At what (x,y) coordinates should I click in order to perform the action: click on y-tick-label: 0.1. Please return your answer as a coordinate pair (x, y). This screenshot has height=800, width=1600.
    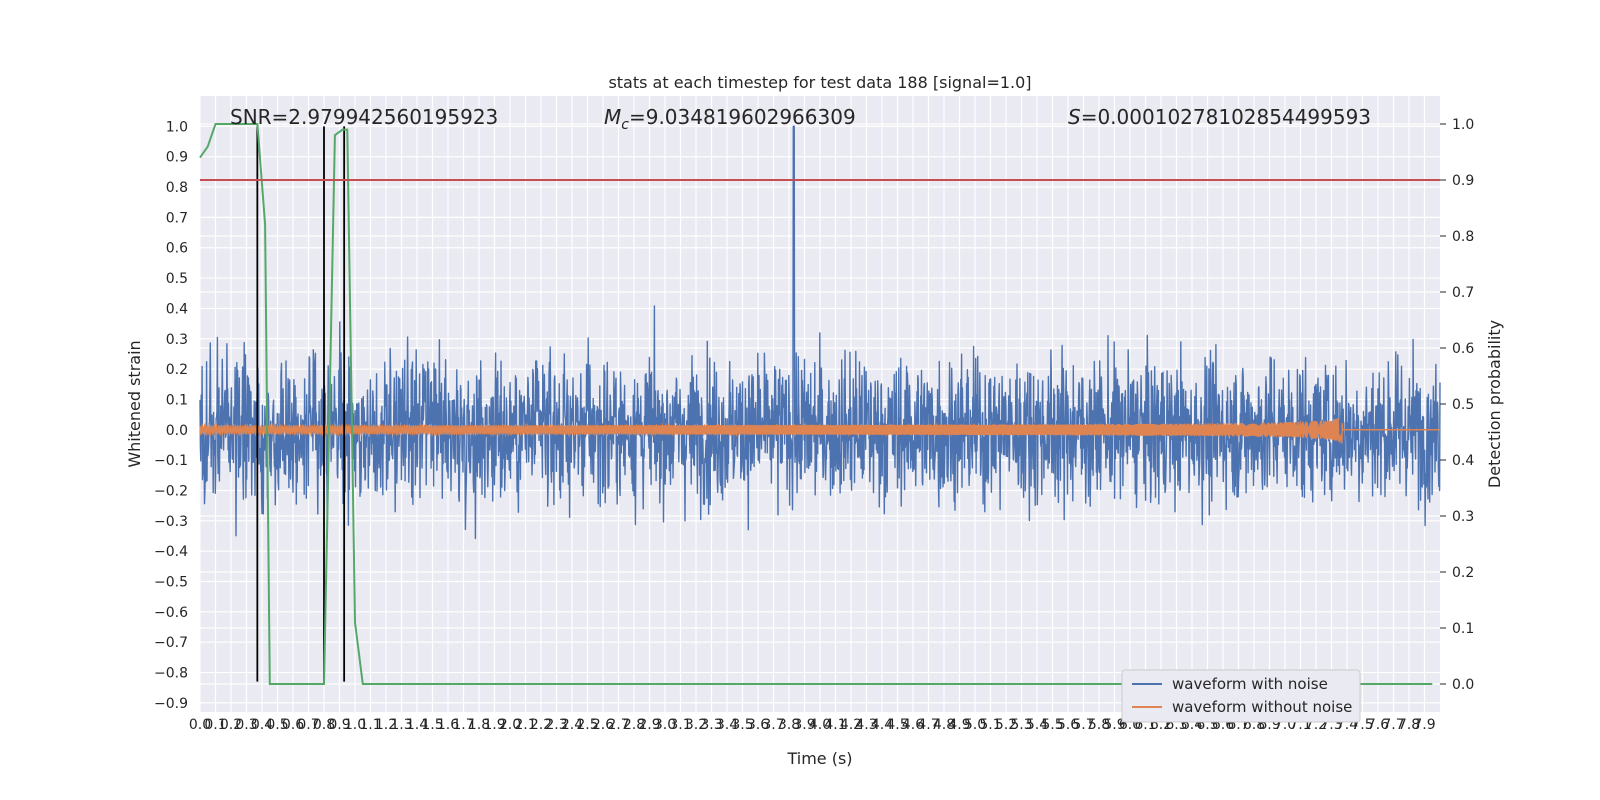
    Looking at the image, I should click on (177, 400).